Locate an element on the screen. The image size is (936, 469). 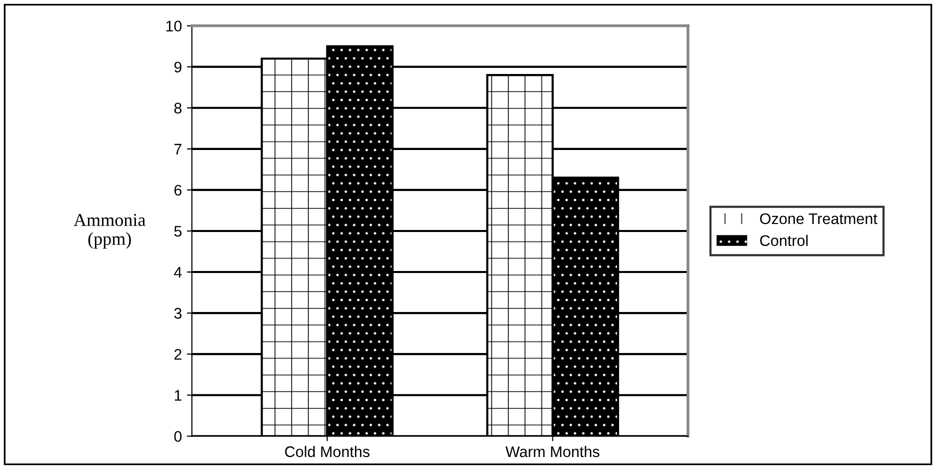
y-tick-label: 9 is located at coordinates (178, 67).